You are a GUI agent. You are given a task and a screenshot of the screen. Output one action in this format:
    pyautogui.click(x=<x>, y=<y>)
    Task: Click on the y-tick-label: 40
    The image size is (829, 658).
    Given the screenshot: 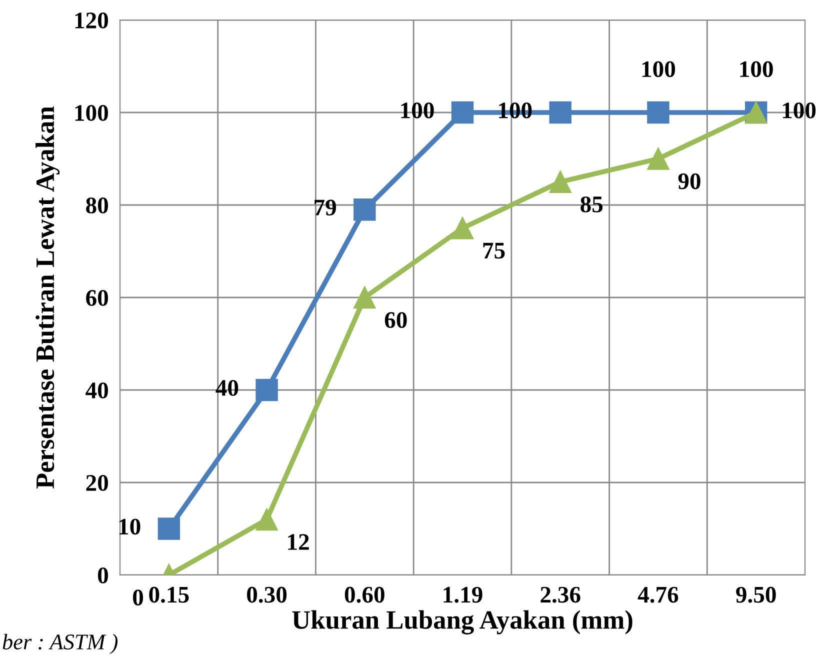 What is the action you would take?
    pyautogui.click(x=97, y=390)
    